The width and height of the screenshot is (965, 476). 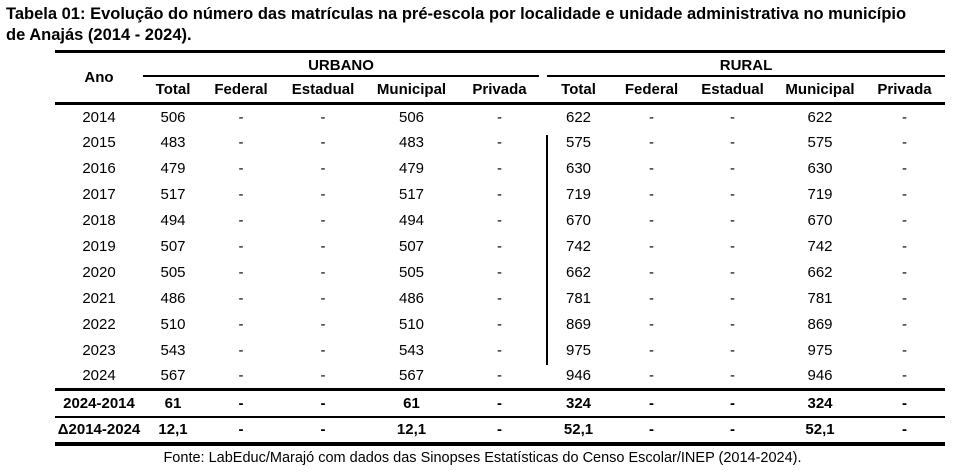 What do you see at coordinates (411, 194) in the screenshot?
I see `value-cell: 517` at bounding box center [411, 194].